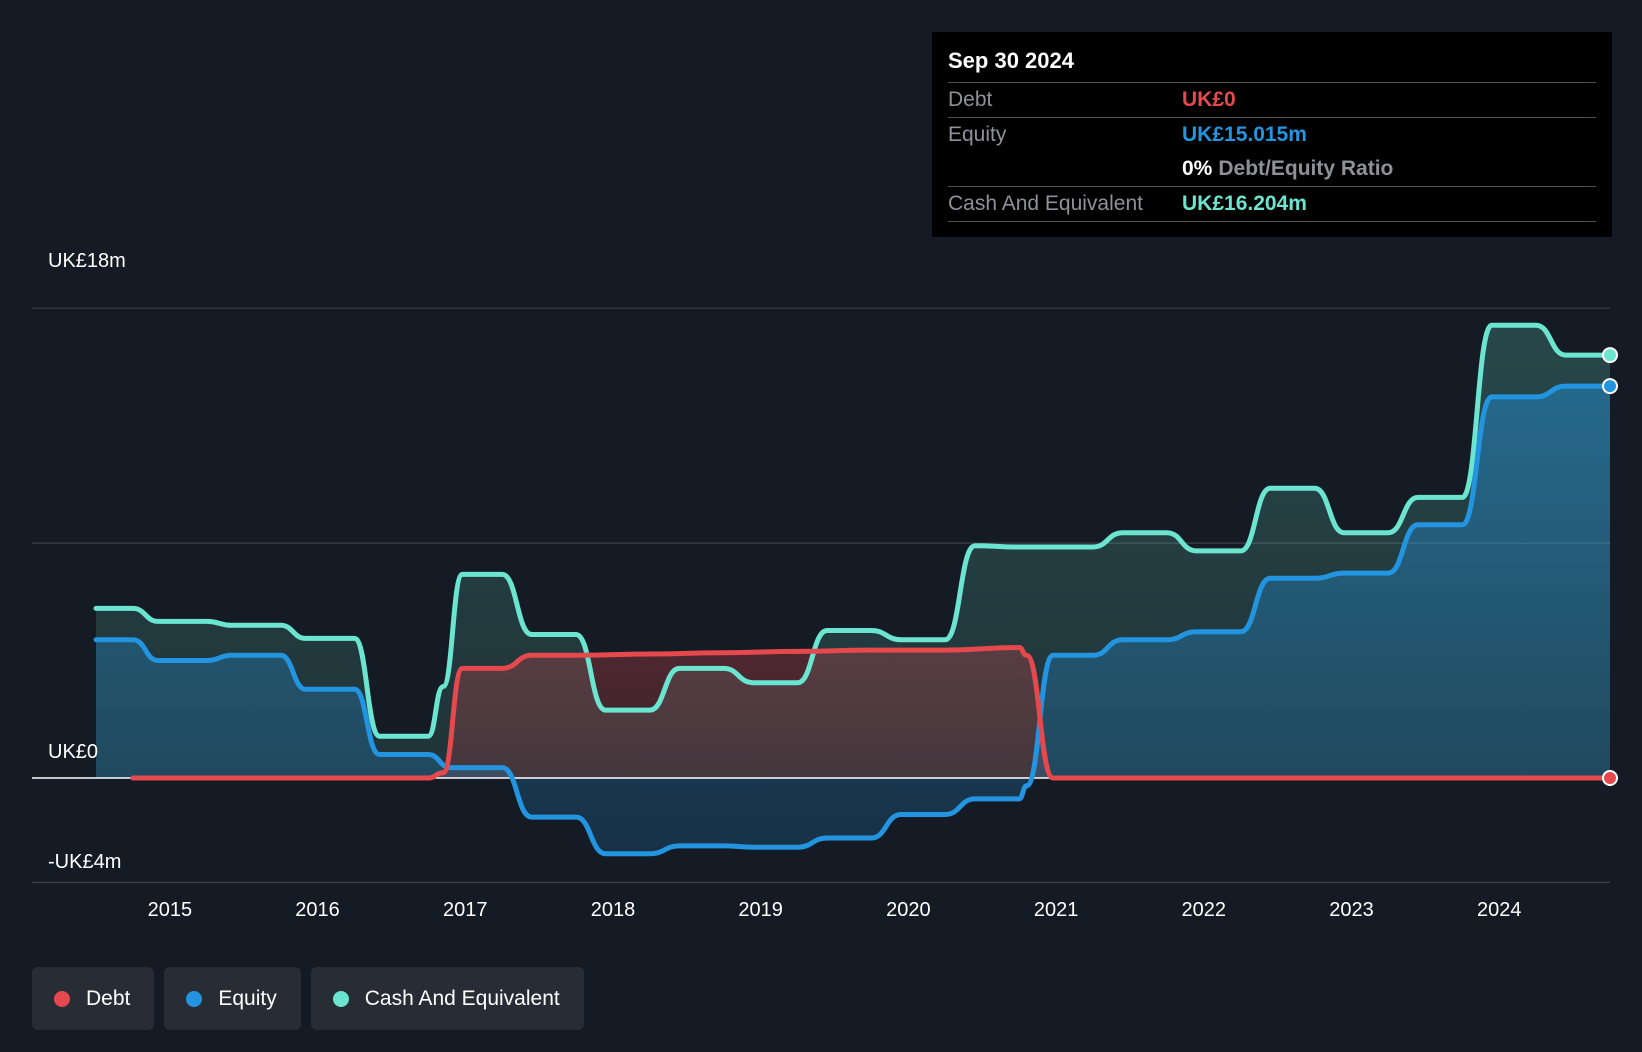 This screenshot has height=1052, width=1642. Describe the element at coordinates (1499, 910) in the screenshot. I see `x-tick-label: 2024` at that location.